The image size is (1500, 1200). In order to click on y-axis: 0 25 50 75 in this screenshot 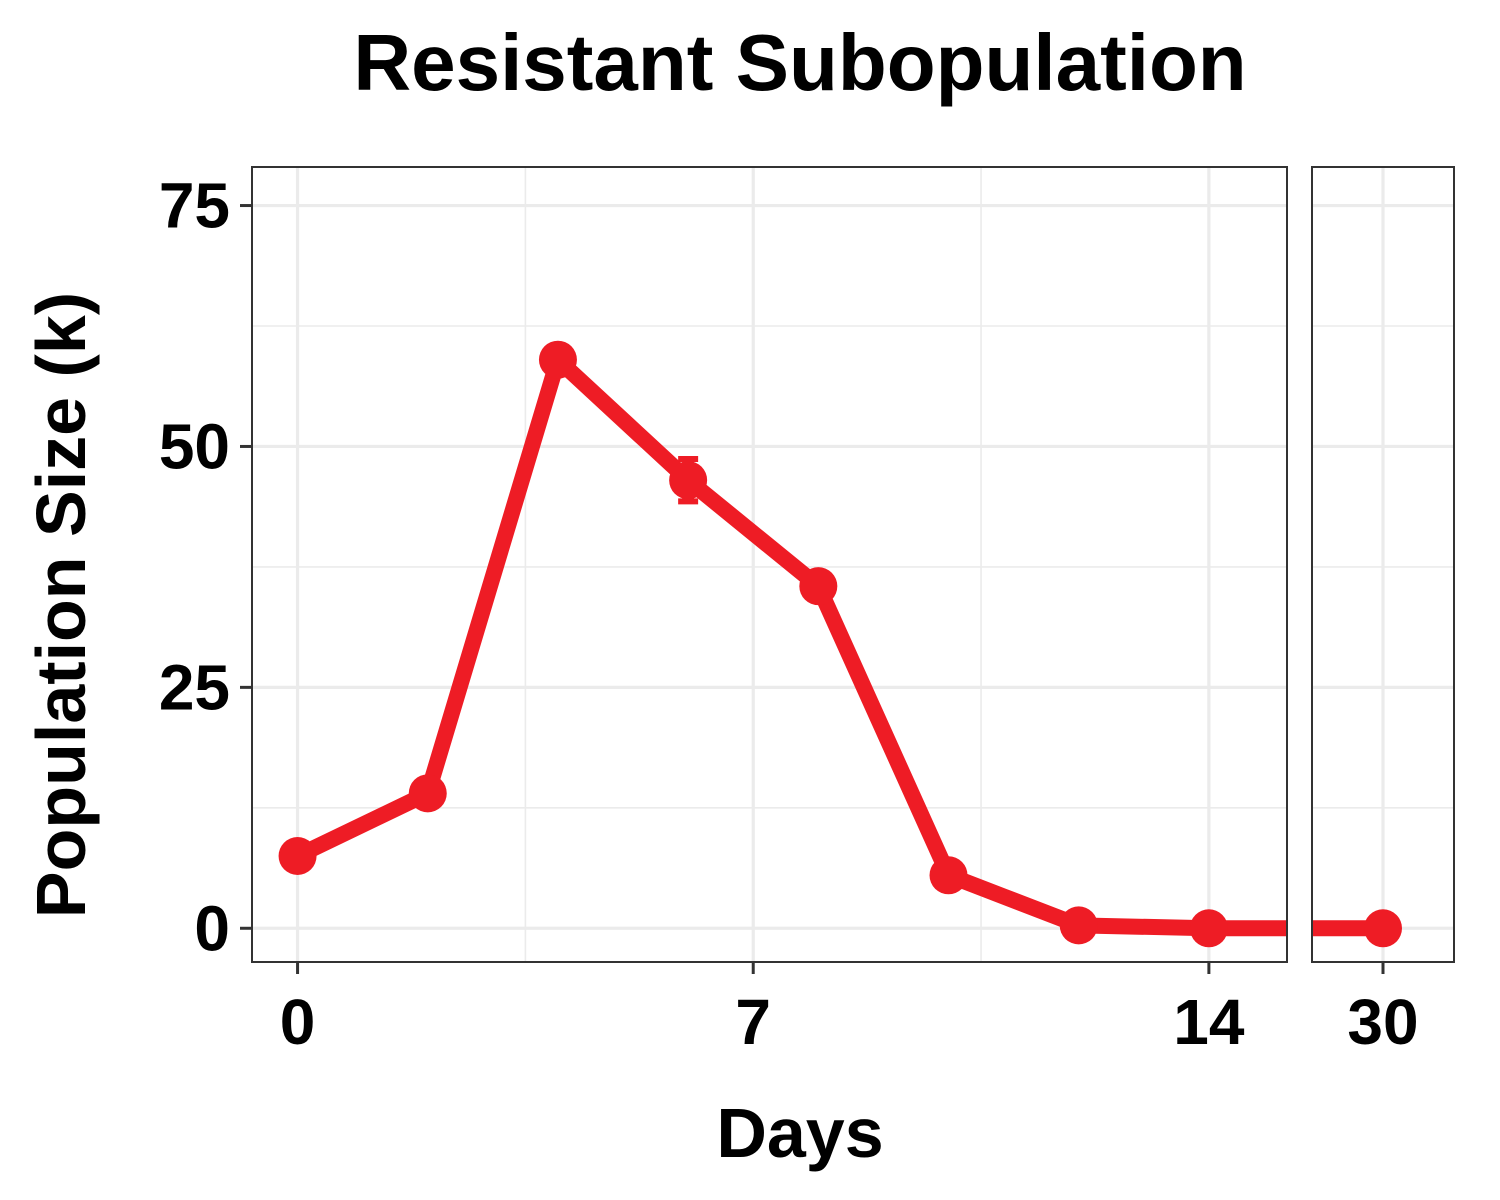, I will do `click(205, 567)`.